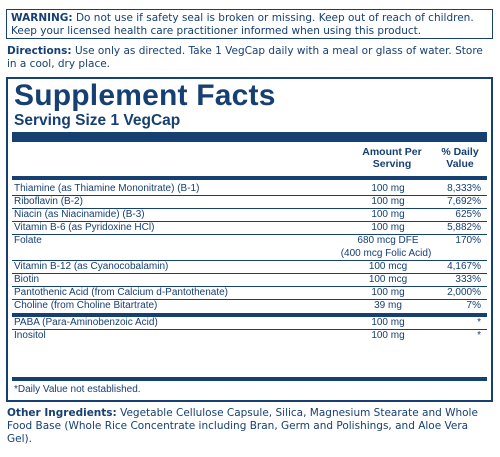  What do you see at coordinates (28, 240) in the screenshot?
I see `nutrient-name: Folate` at bounding box center [28, 240].